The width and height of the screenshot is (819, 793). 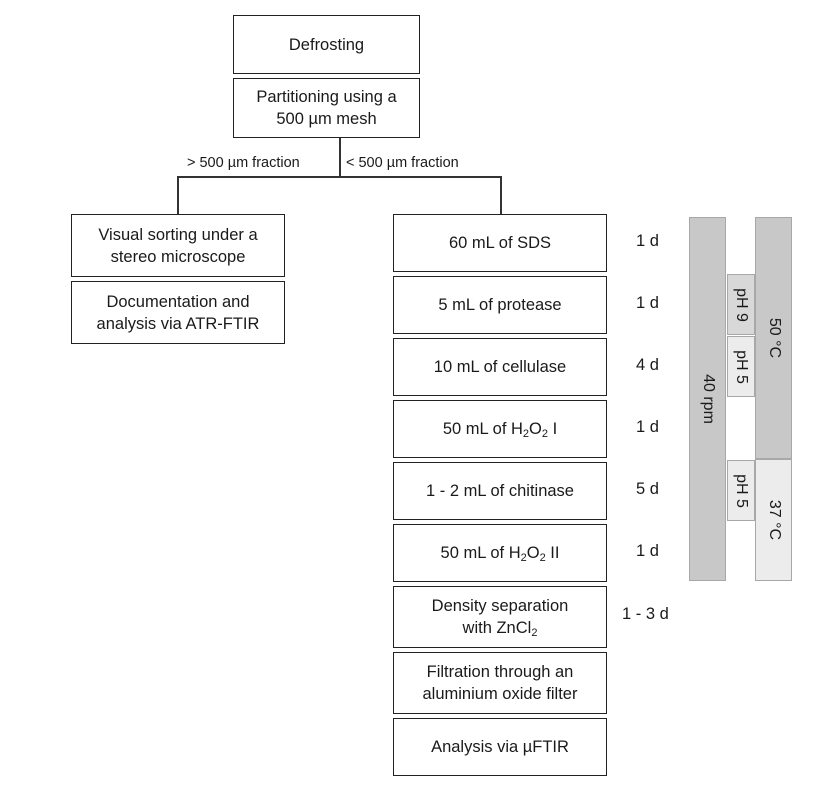 What do you see at coordinates (645, 614) in the screenshot?
I see `density-duration: 1 - 3 d` at bounding box center [645, 614].